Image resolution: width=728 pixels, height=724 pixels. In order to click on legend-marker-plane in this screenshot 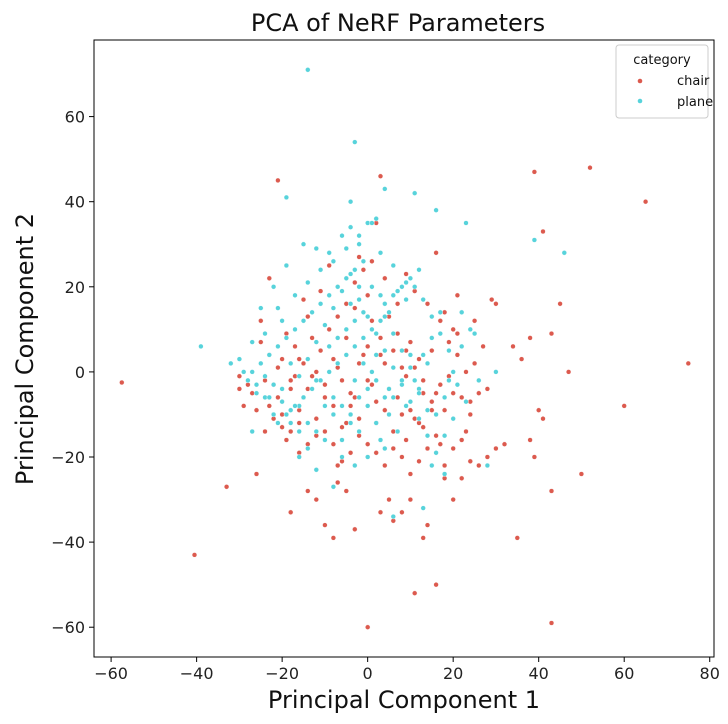, I will do `click(640, 101)`.